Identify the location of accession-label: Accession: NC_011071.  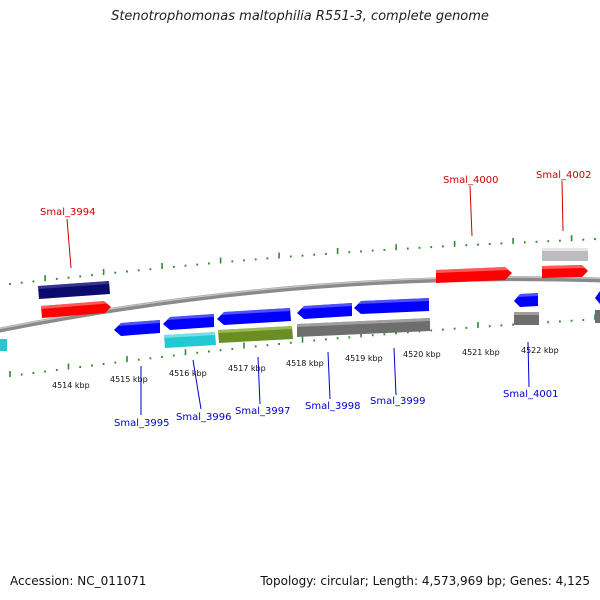
(78, 581).